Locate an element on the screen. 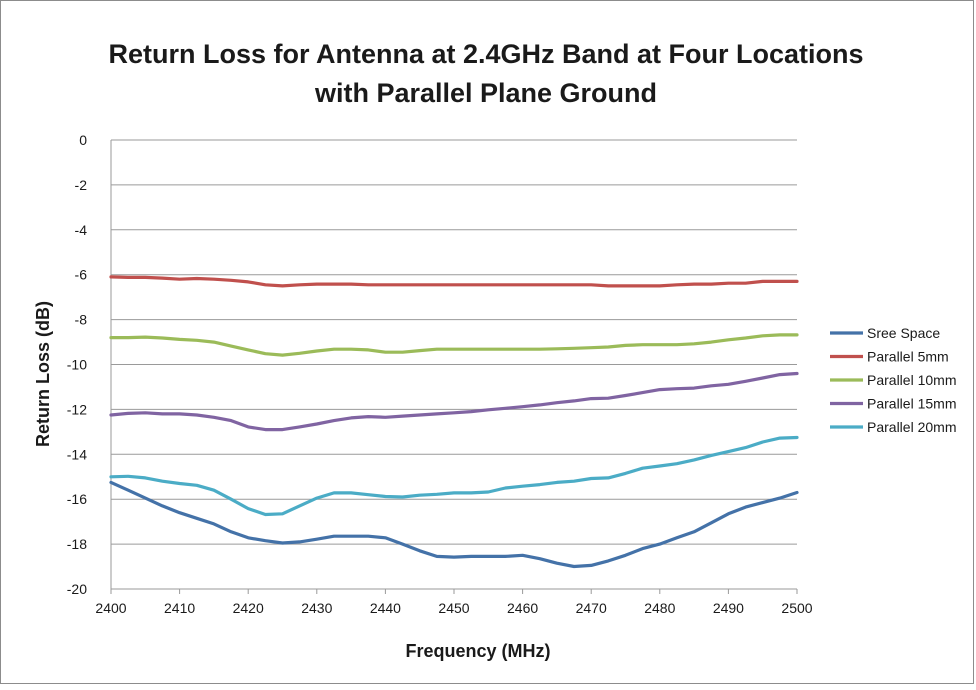 The width and height of the screenshot is (976, 690). x-tick-label: 2470 is located at coordinates (591, 608).